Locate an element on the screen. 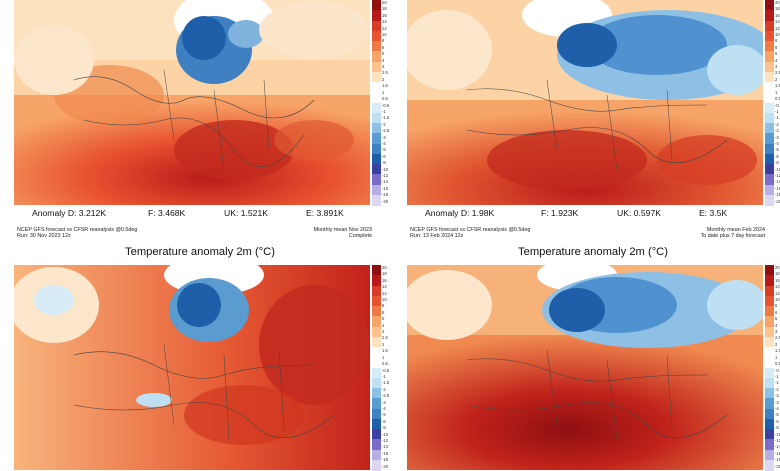  anomaly-f: F: 1.923K is located at coordinates (560, 213).